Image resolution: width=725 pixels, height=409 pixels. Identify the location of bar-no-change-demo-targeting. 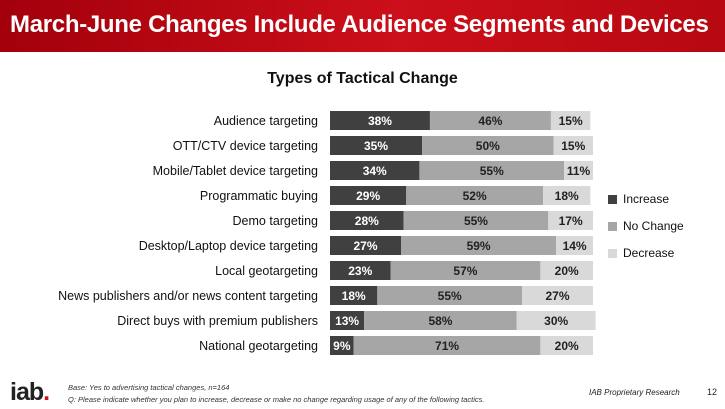
(476, 220).